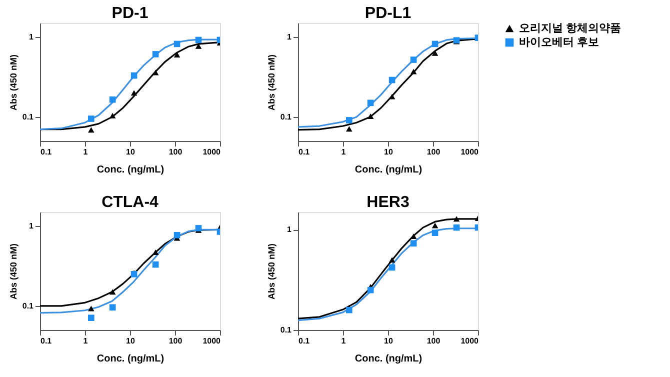  Describe the element at coordinates (570, 28) in the screenshot. I see `legend-label: 오리지널 항체의약품` at that location.